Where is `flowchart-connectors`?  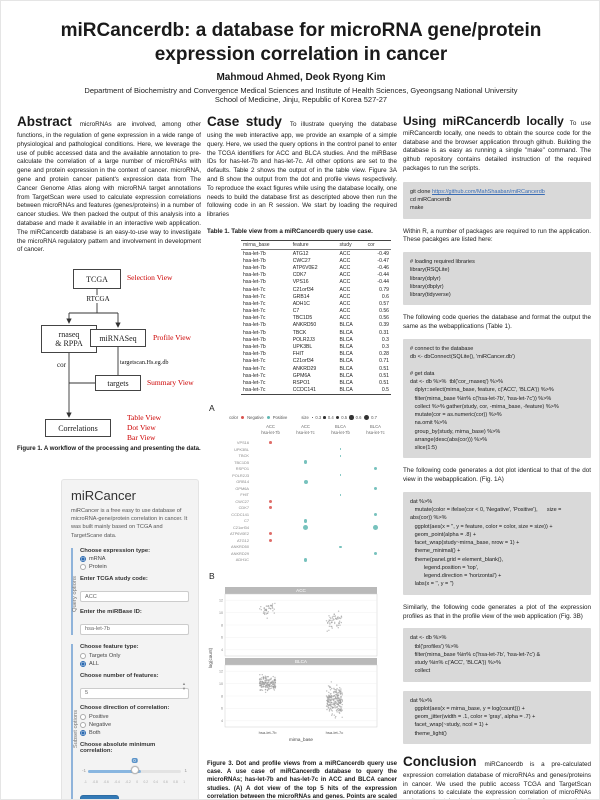
flowchart-connectors is located at coordinates (93, 354).